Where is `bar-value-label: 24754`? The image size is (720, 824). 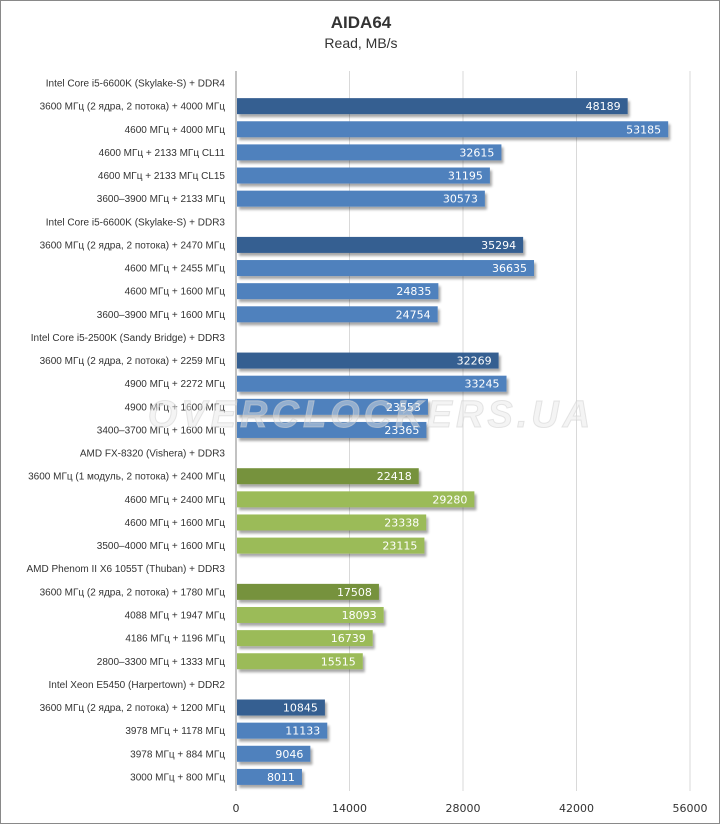
bar-value-label: 24754 is located at coordinates (413, 314).